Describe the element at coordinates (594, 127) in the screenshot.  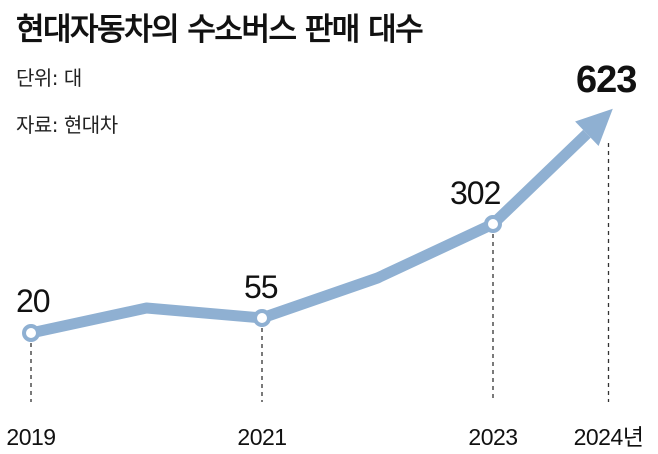
I see `arrowhead` at that location.